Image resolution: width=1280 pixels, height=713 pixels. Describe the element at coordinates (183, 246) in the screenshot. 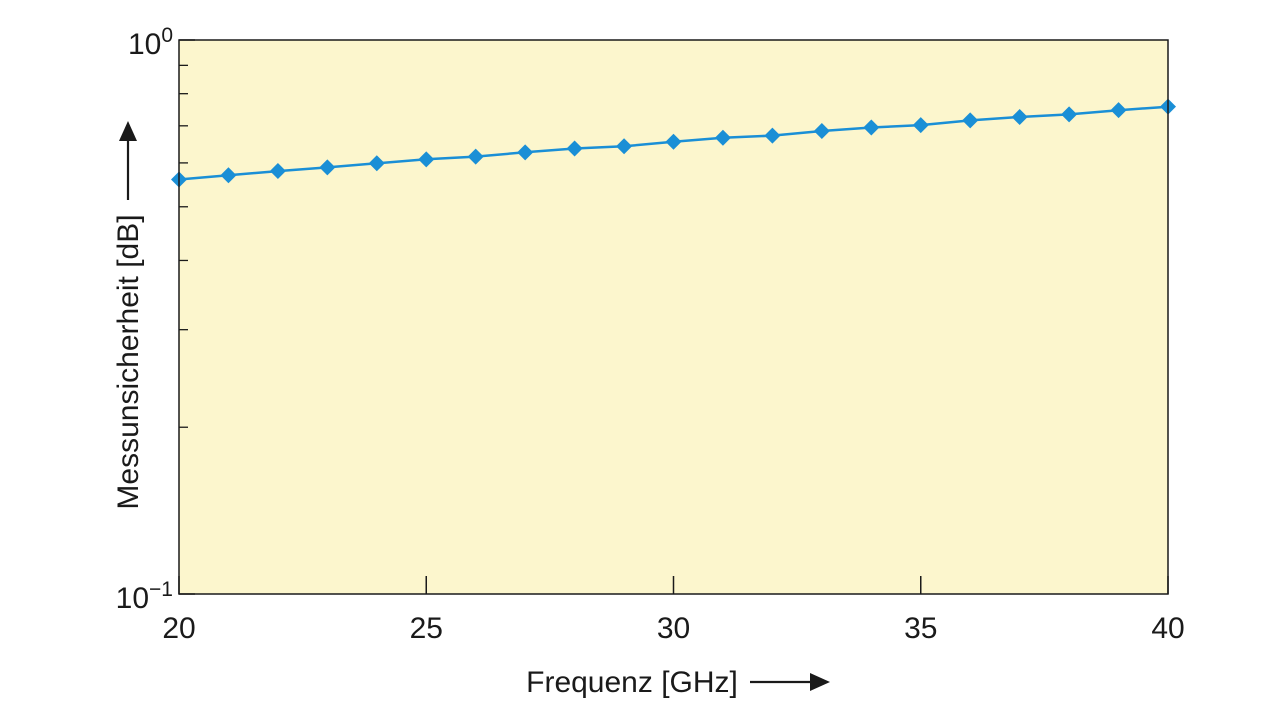

I see `y-minor-ticks` at that location.